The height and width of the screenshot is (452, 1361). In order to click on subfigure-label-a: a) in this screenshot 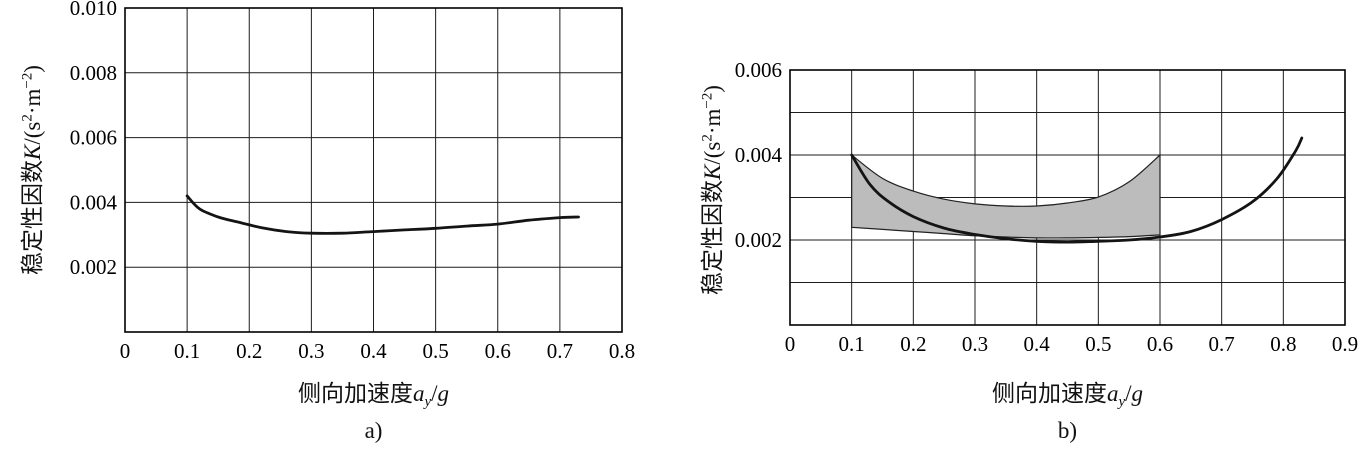, I will do `click(373, 430)`.